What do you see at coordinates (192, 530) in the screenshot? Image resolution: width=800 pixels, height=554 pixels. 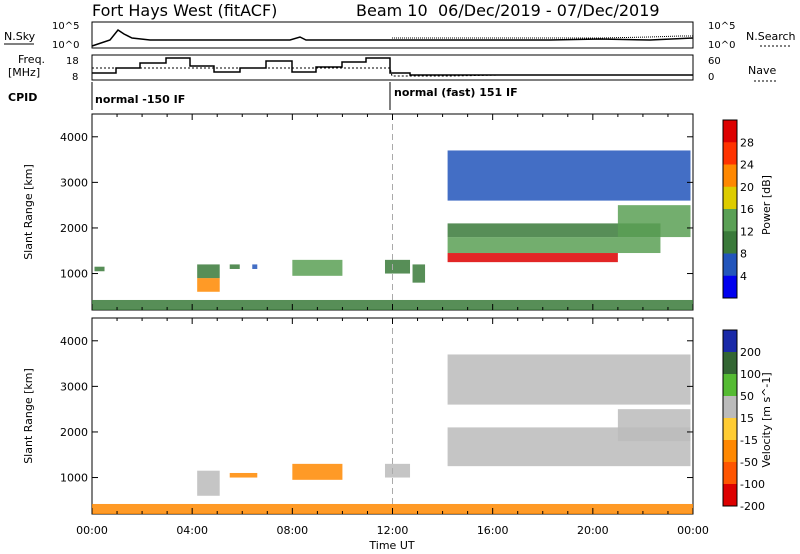 I see `xtick-label: 04:00` at bounding box center [192, 530].